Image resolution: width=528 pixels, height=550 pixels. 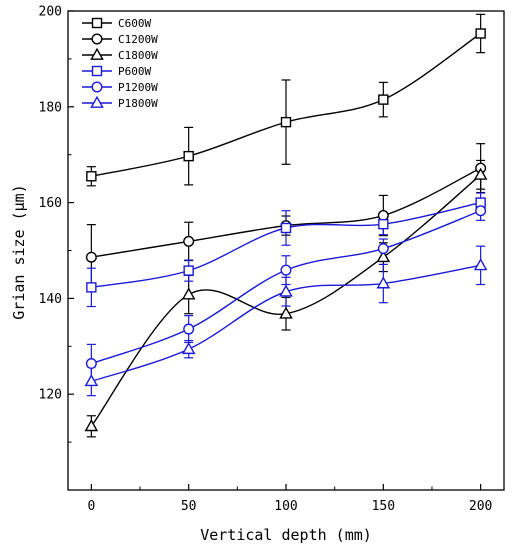 I want to click on x-axis-title: Vertical depth (mm), so click(x=286, y=535).